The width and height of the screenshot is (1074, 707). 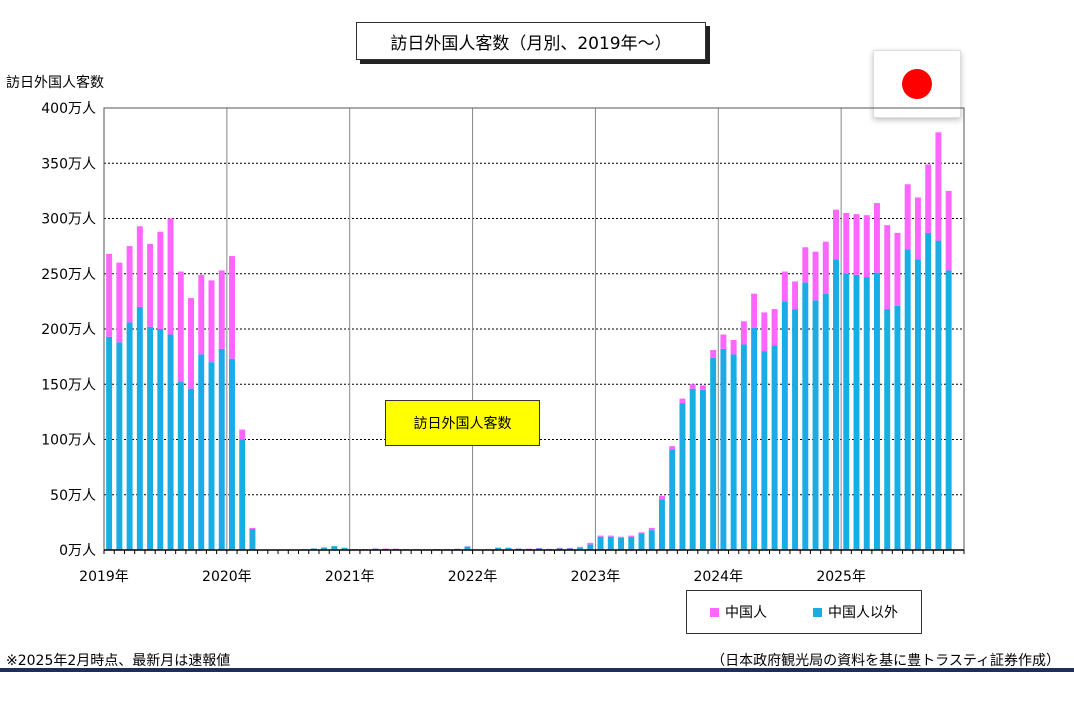 I want to click on y-axis-title: 訪日外国人客数, so click(x=55, y=83).